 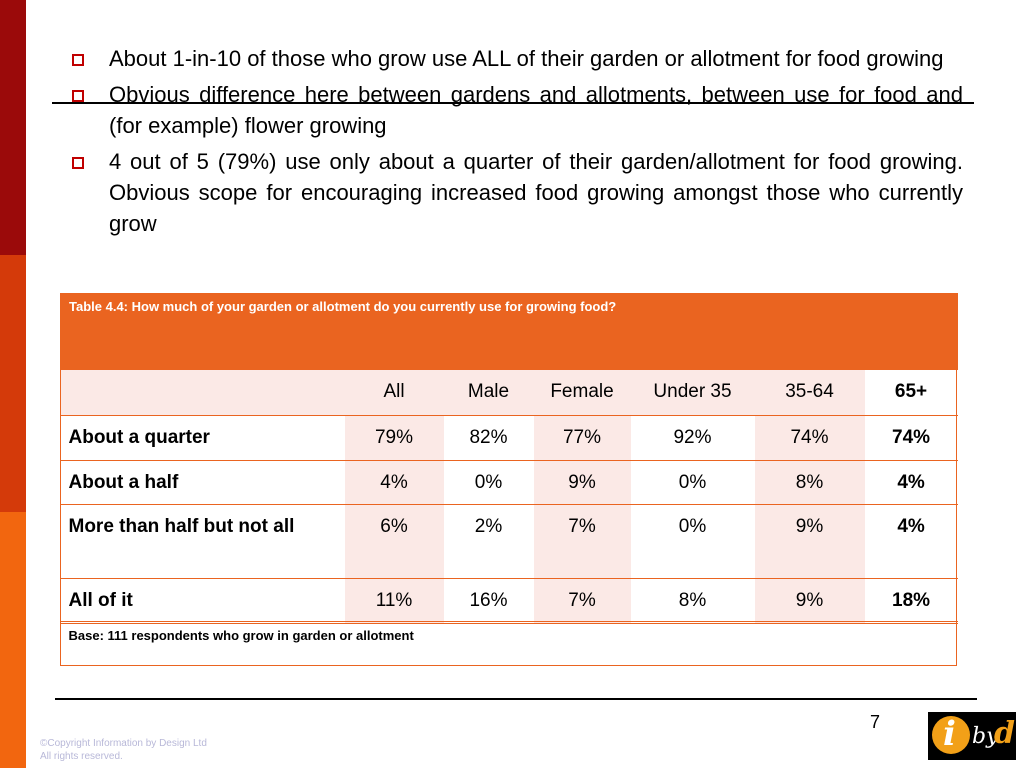 I want to click on page-number: 7, so click(x=875, y=722).